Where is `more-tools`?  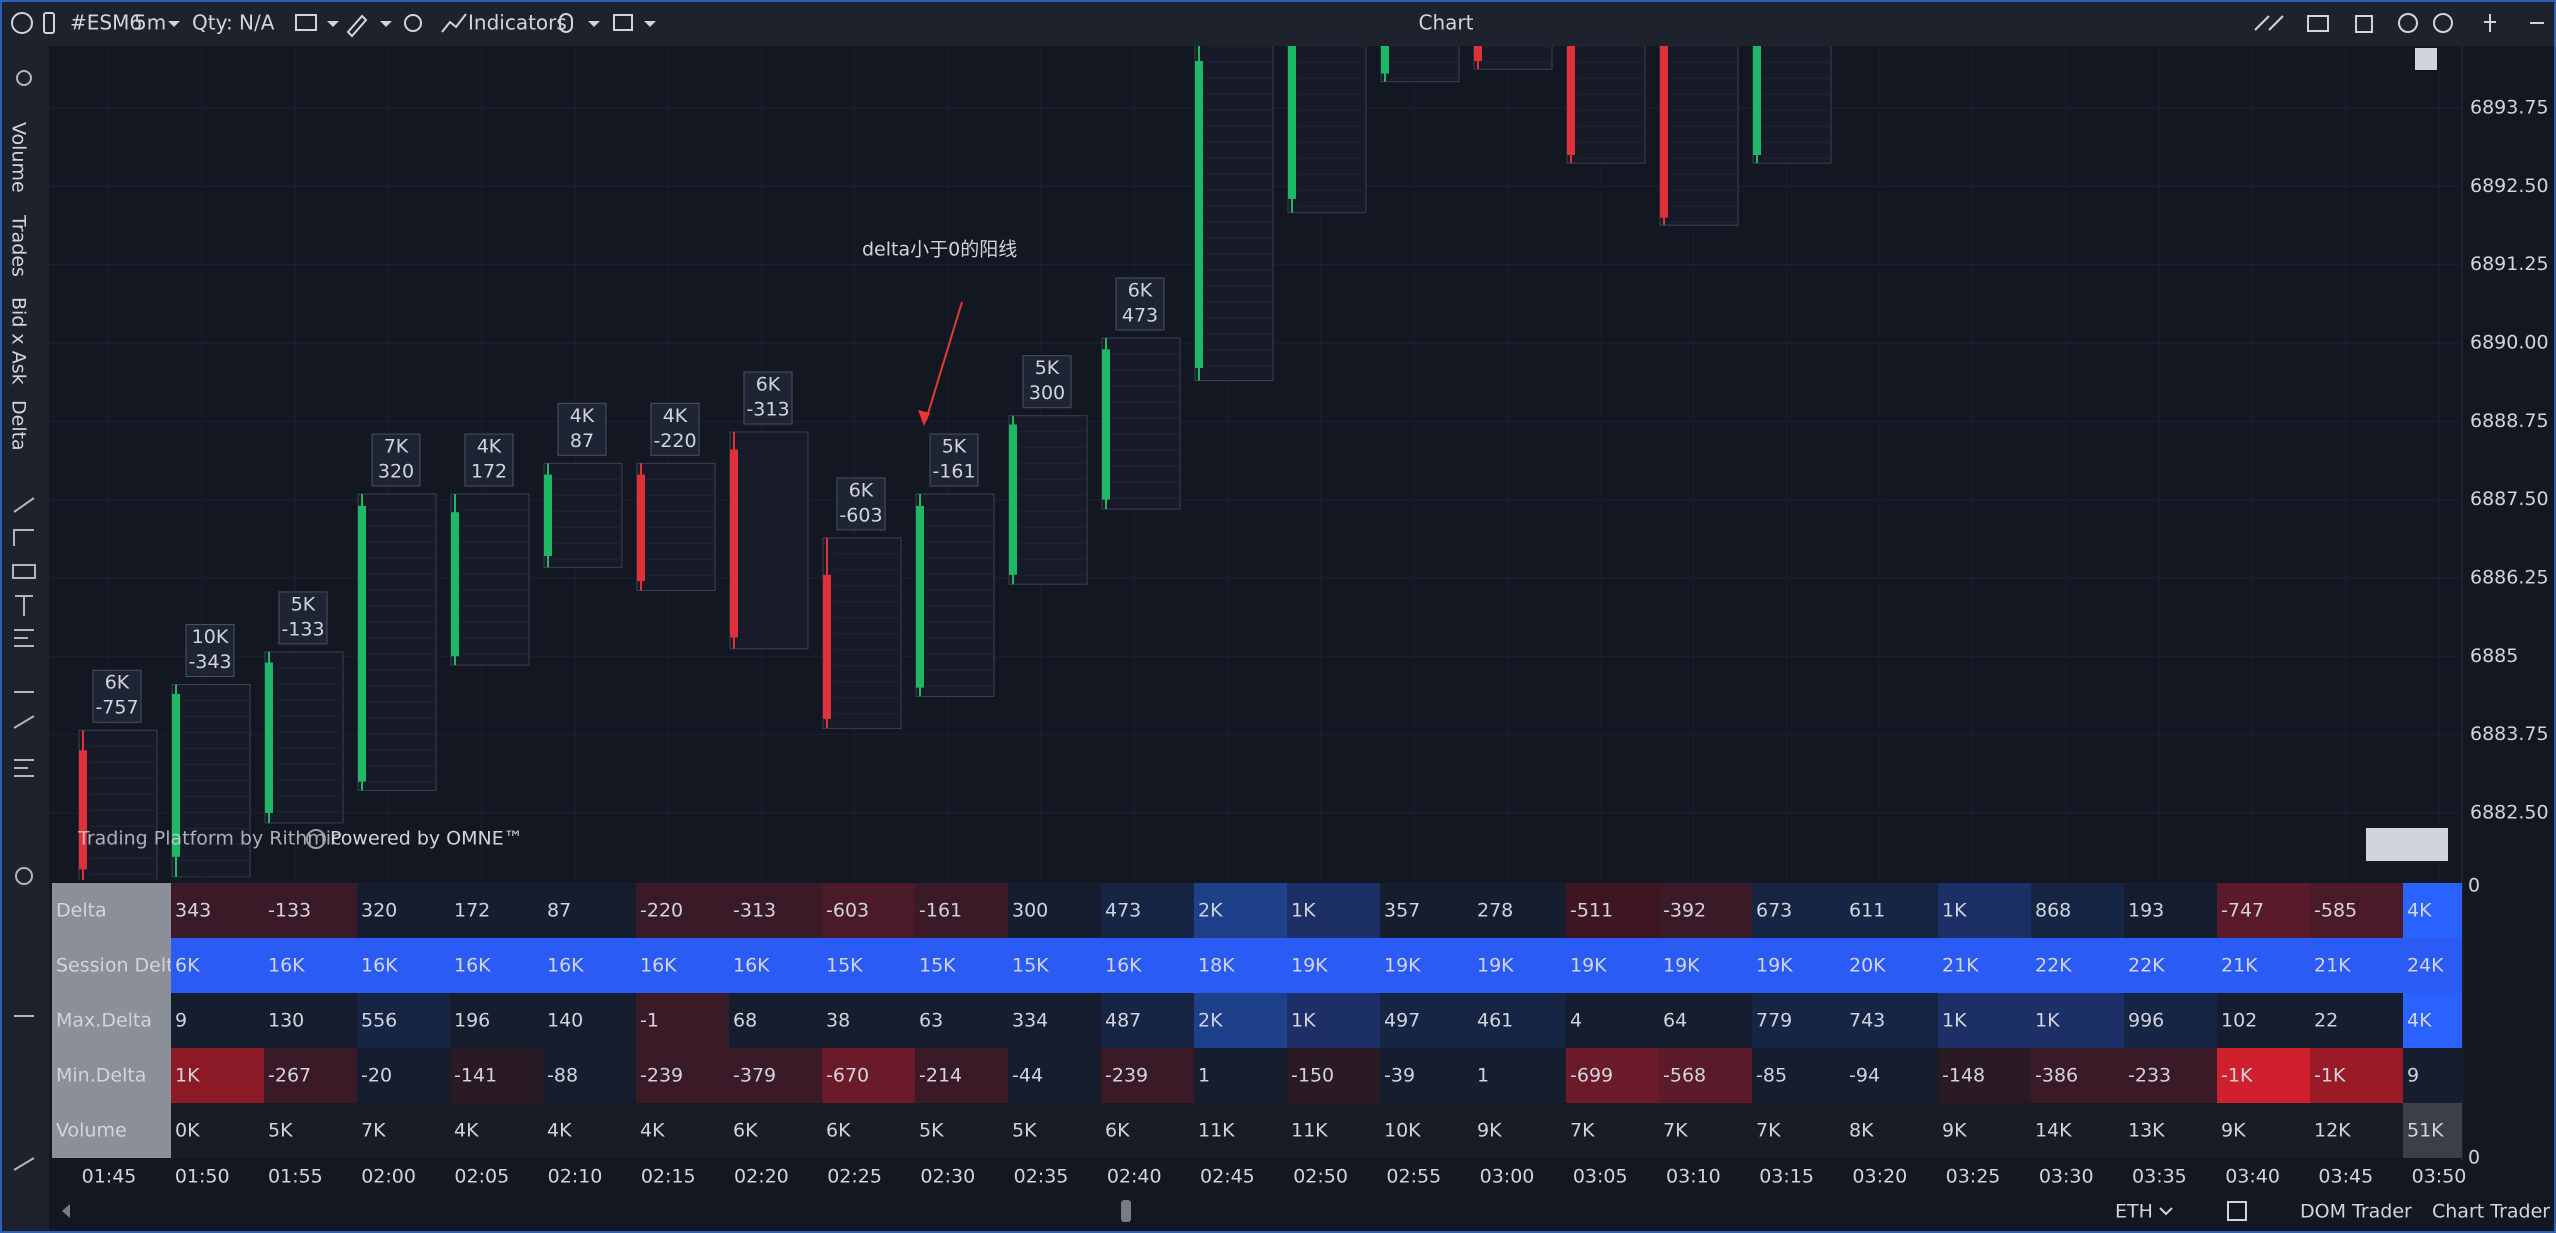
more-tools is located at coordinates (24, 734).